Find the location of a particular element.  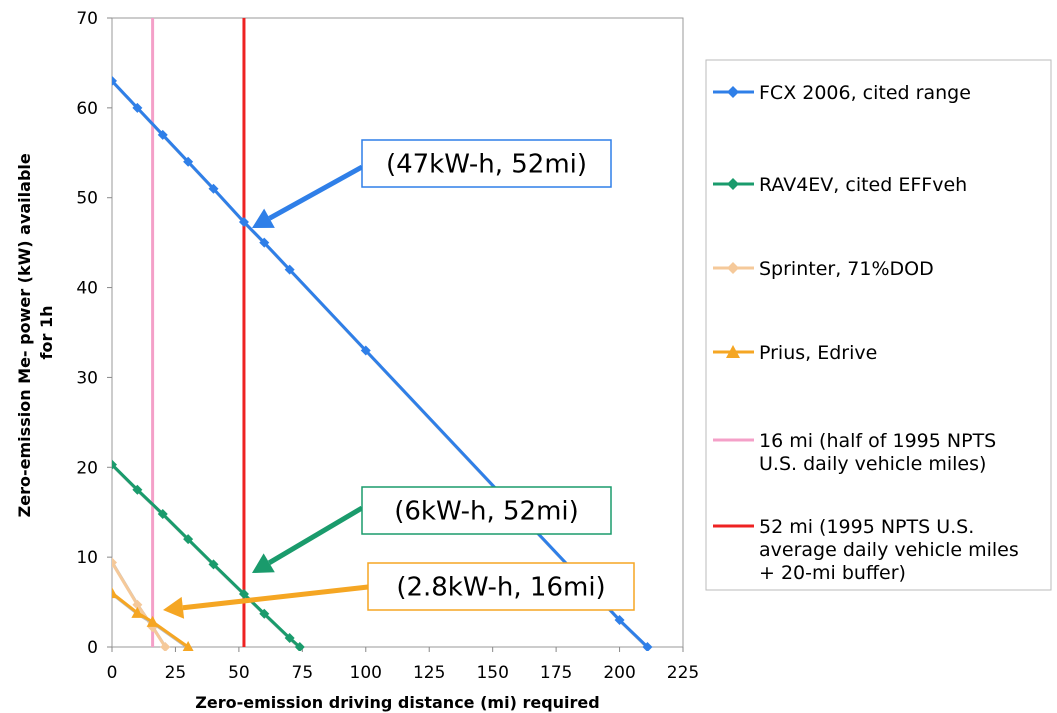

legend-label: RAV4EV, cited EFFveh is located at coordinates (863, 185).